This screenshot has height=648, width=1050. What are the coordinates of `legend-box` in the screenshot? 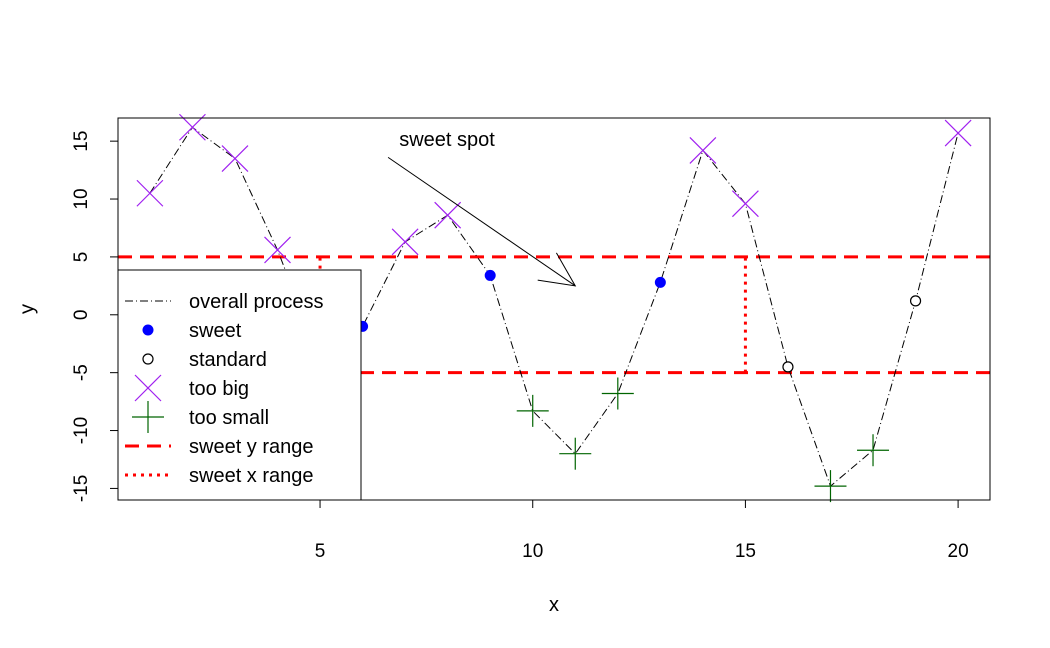 It's located at (239, 385).